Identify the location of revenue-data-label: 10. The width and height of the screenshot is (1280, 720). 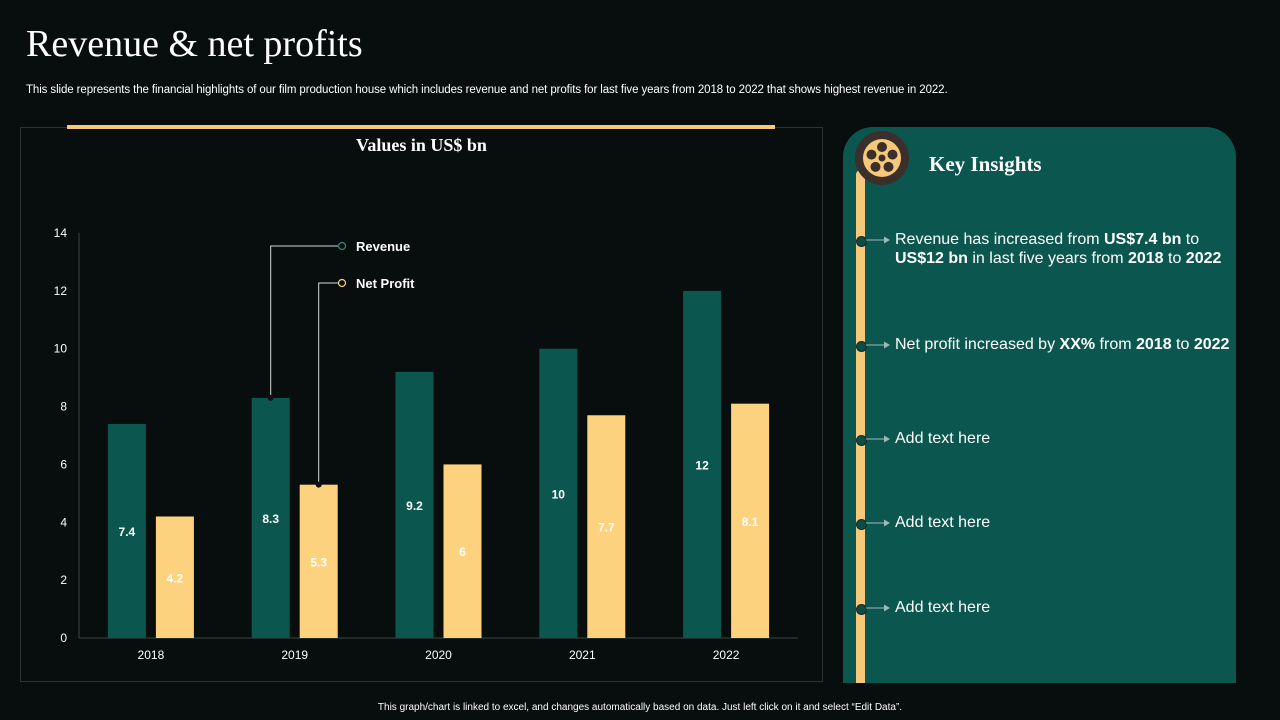
(559, 494).